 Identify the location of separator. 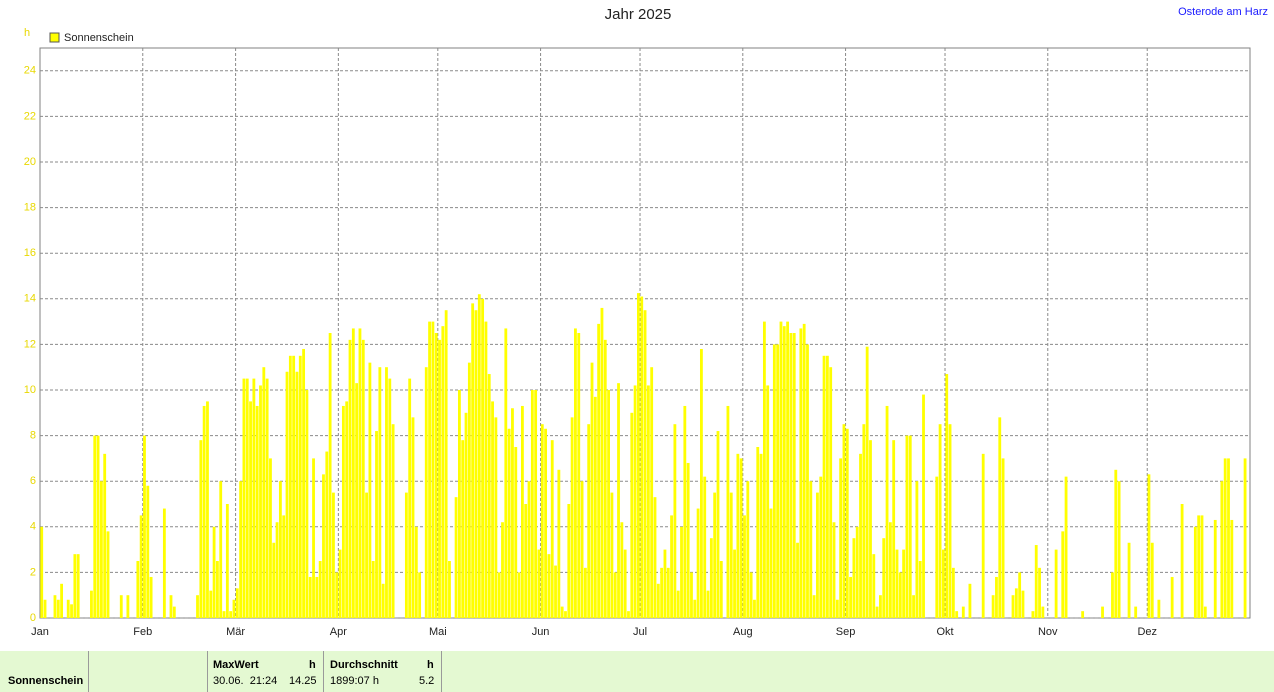
(323, 671).